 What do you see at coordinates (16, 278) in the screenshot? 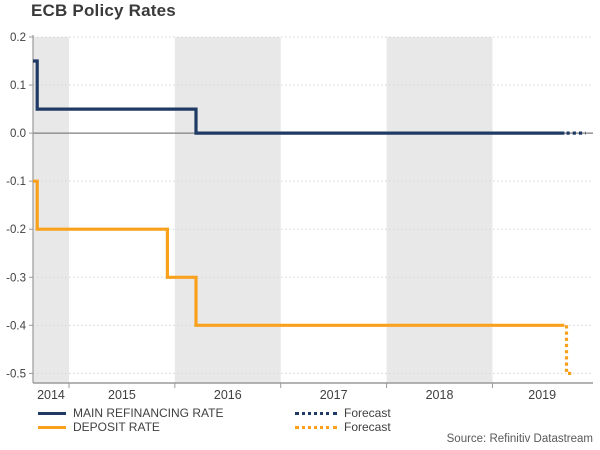
I see `y-tick-label: -0.3` at bounding box center [16, 278].